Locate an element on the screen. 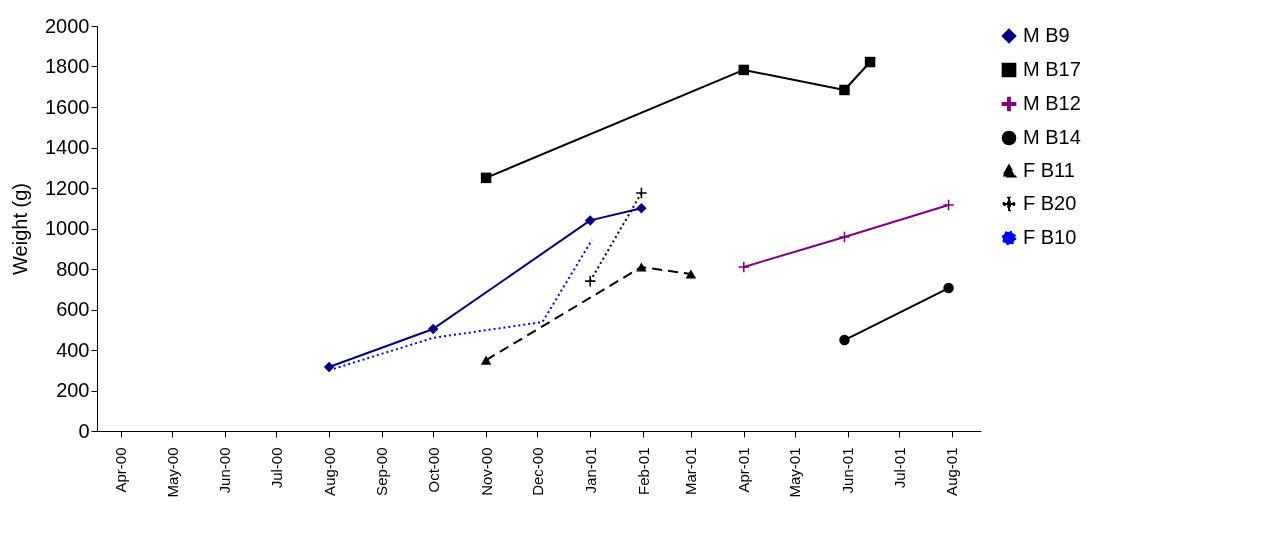 Image resolution: width=1274 pixels, height=551 pixels. x-tick-label: Mar-01 is located at coordinates (691, 471).